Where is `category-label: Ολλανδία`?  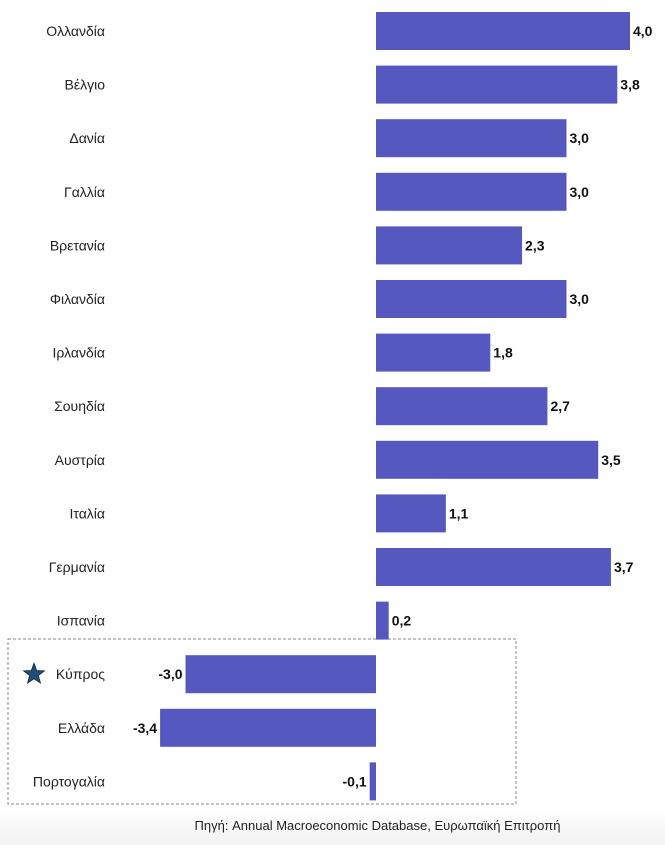 category-label: Ολλανδία is located at coordinates (75, 31).